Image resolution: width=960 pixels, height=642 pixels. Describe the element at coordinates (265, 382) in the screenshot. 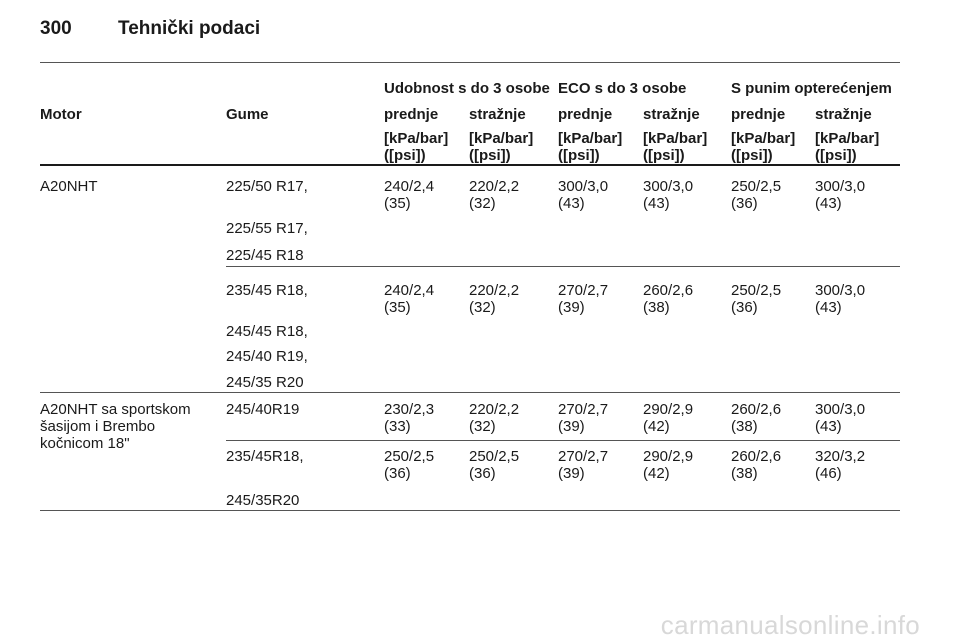

I see `tyre-size: 245/35 R20` at that location.